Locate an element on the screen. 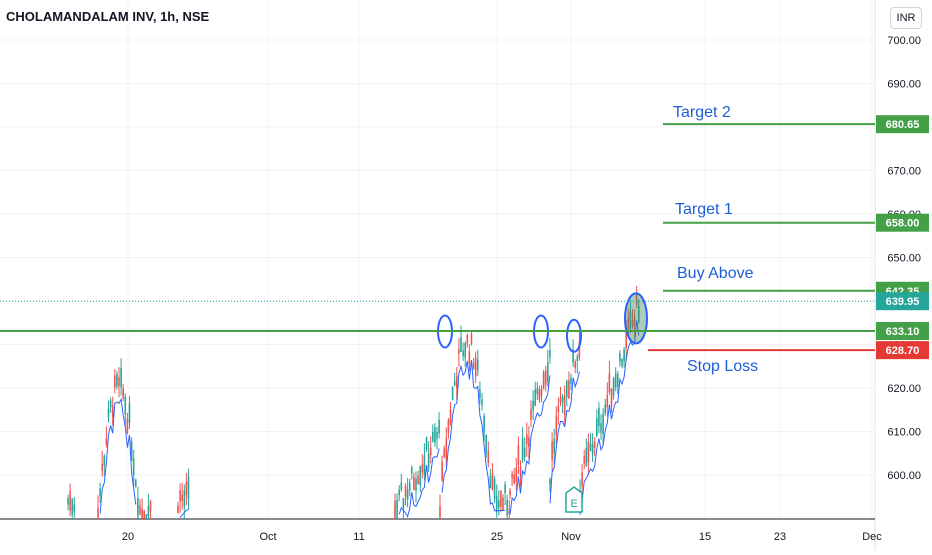  y-tick-label: 670.00 is located at coordinates (904, 172).